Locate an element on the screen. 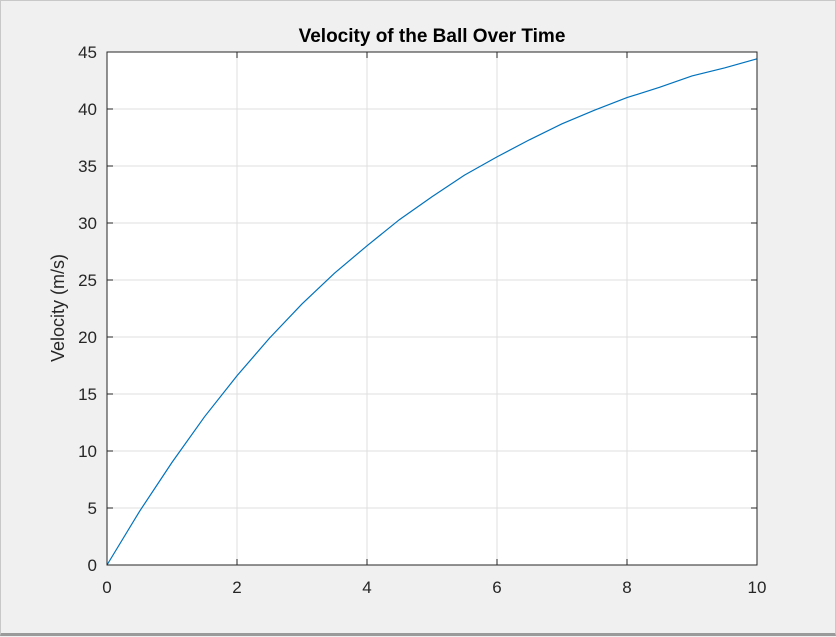 The width and height of the screenshot is (836, 637). x-tick-label: 10 is located at coordinates (757, 587).